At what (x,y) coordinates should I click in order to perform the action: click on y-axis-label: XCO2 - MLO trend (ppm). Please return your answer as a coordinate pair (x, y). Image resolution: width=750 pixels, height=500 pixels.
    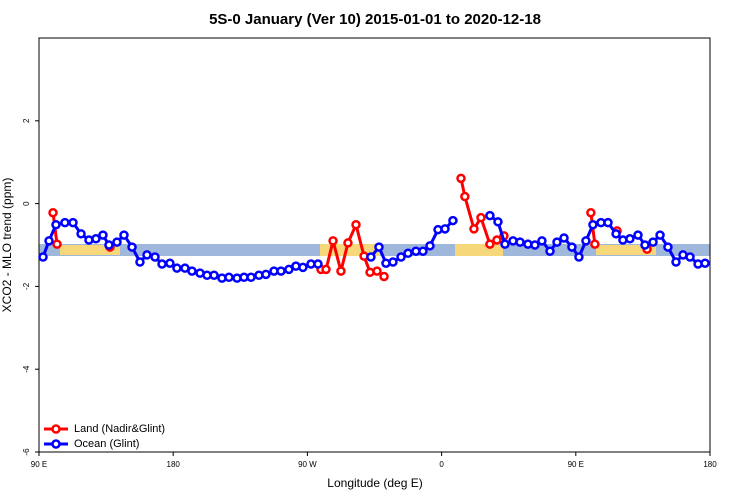
    Looking at the image, I should click on (7, 245).